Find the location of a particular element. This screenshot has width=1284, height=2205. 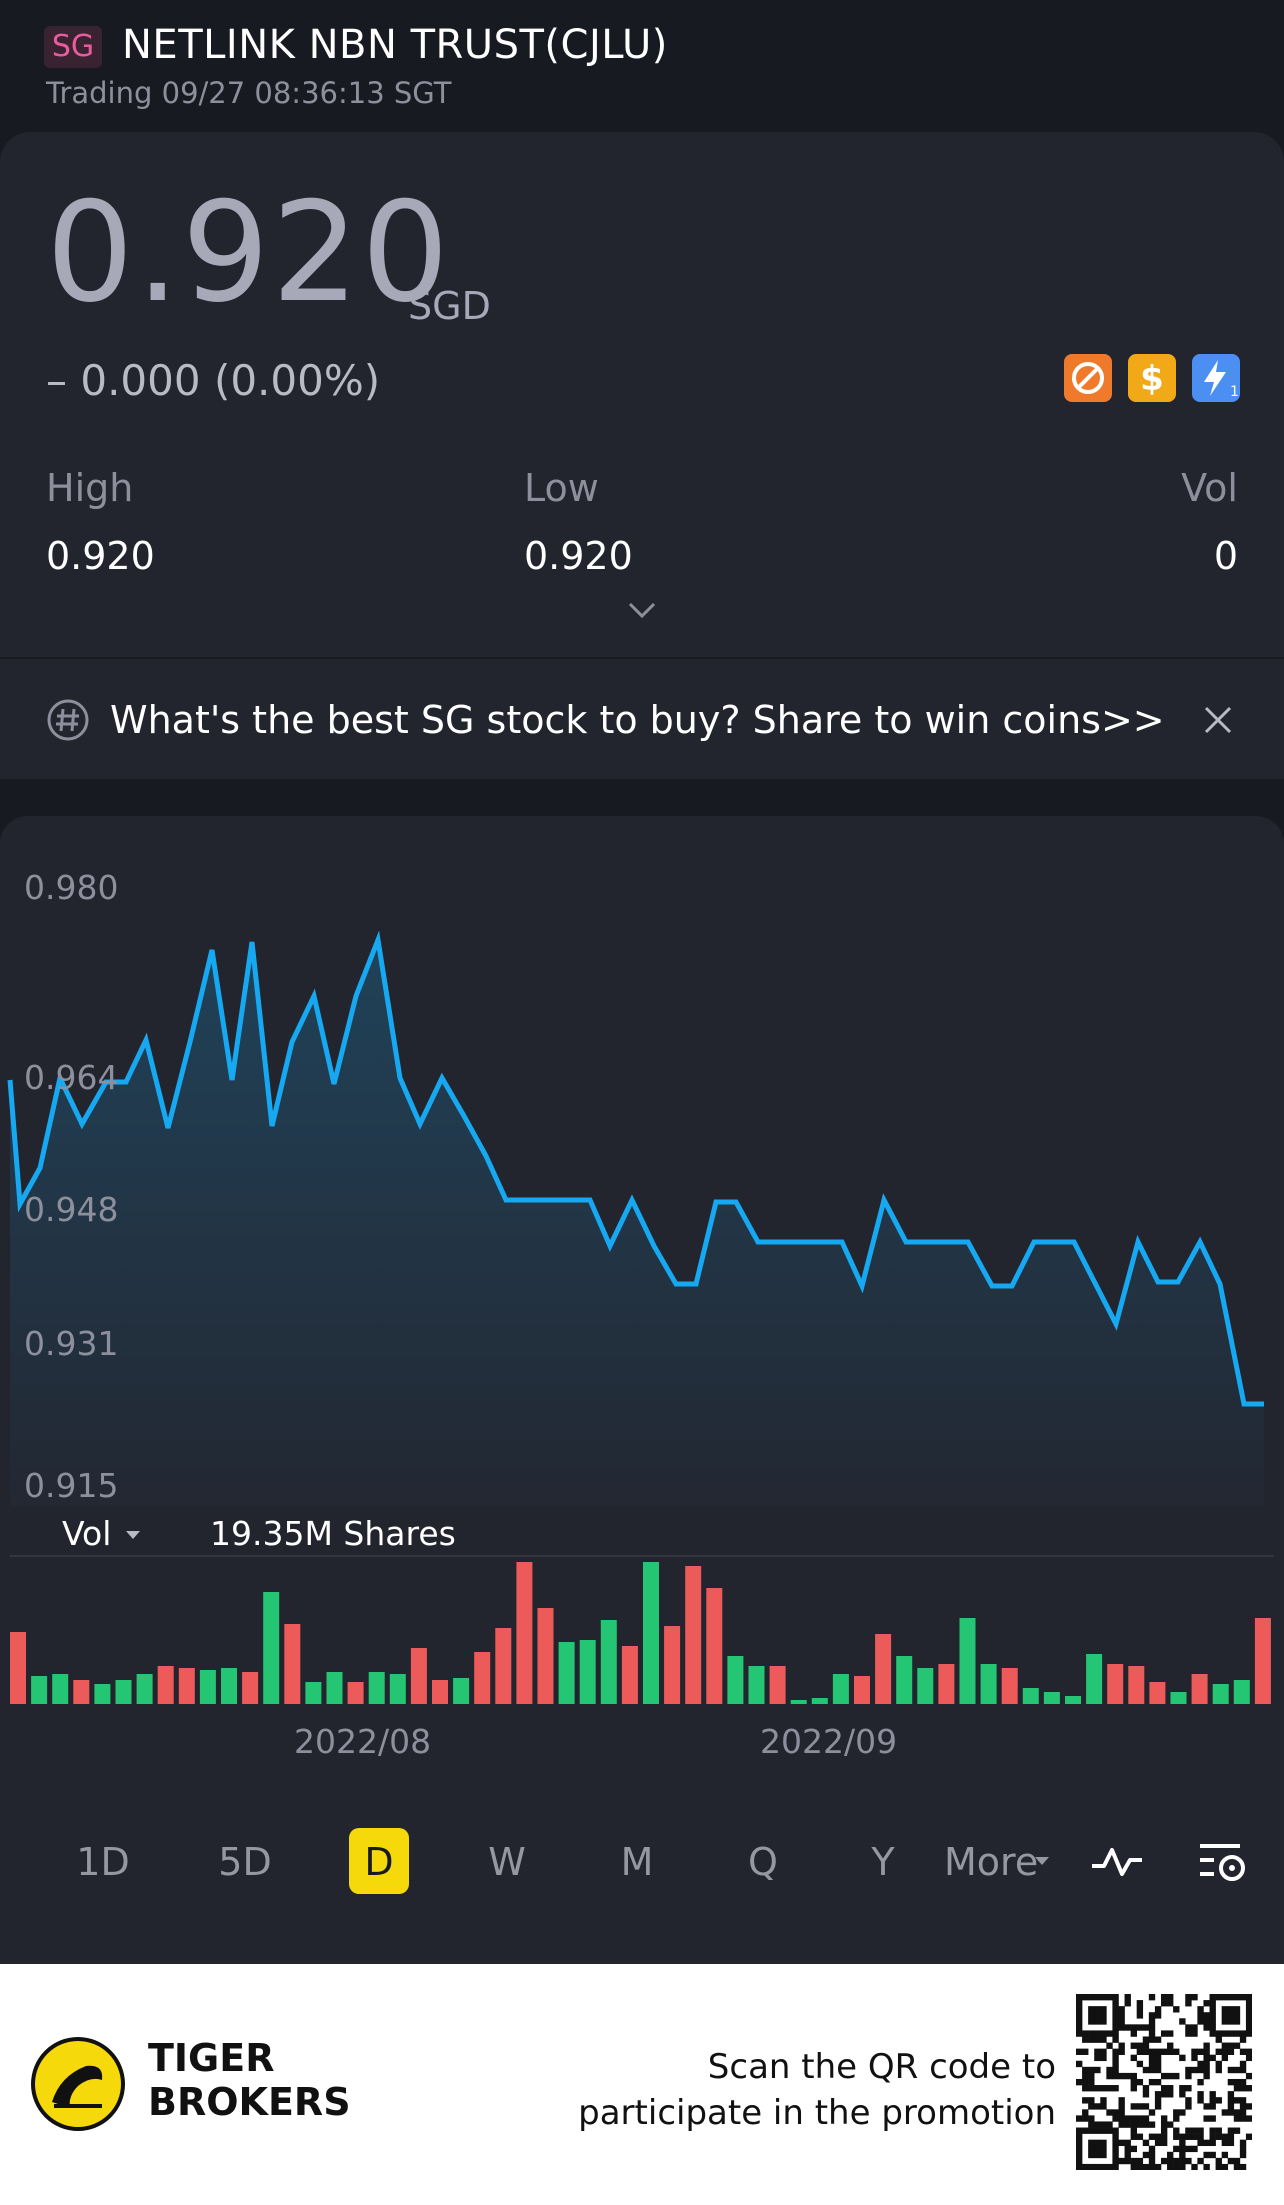

qr-code is located at coordinates (1164, 2082).